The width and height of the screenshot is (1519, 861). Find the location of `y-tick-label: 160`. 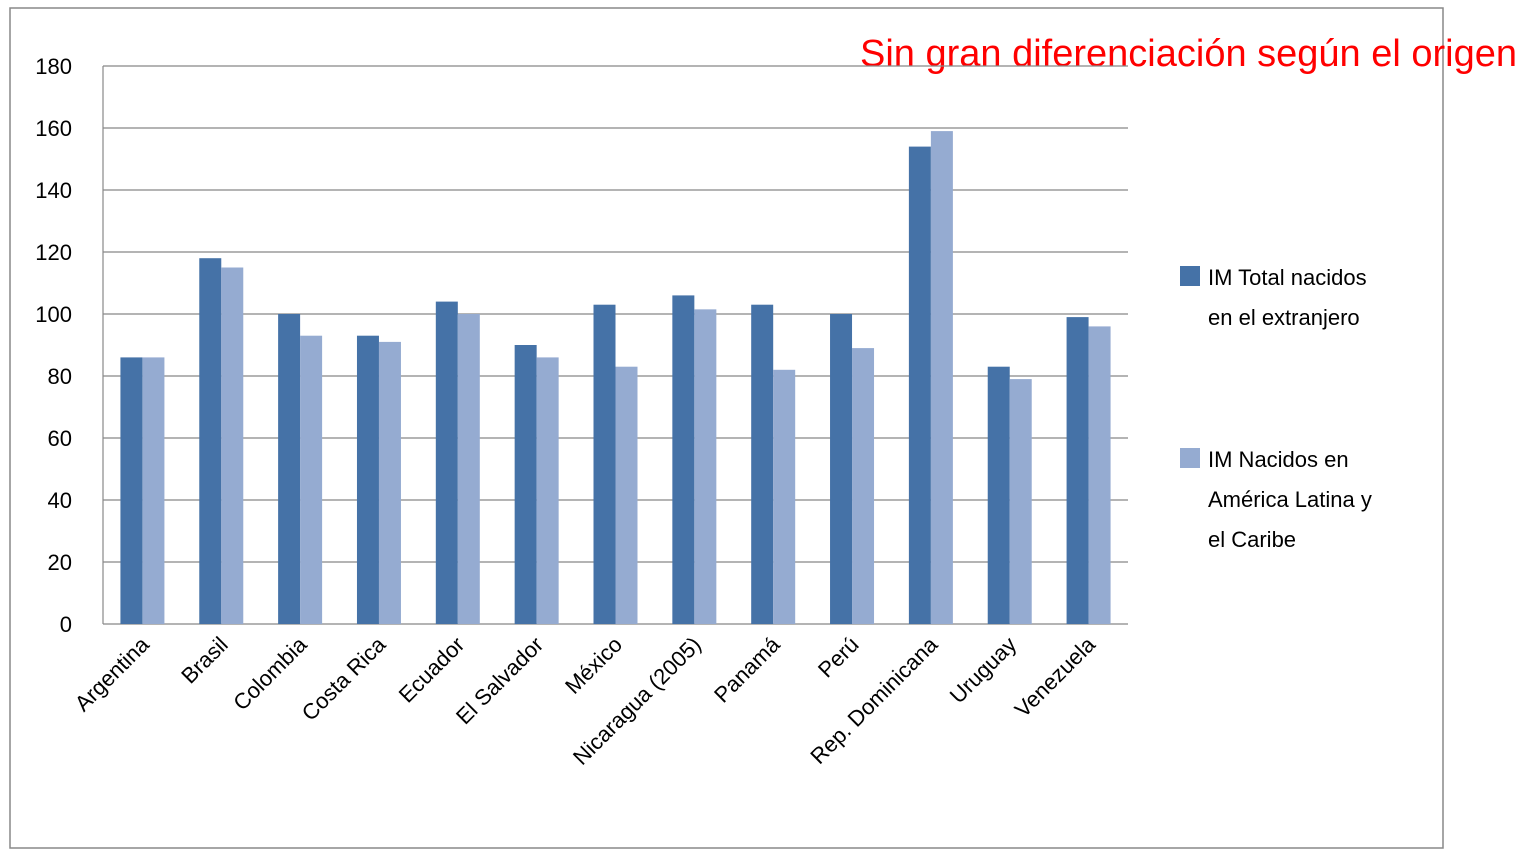

y-tick-label: 160 is located at coordinates (53, 128).